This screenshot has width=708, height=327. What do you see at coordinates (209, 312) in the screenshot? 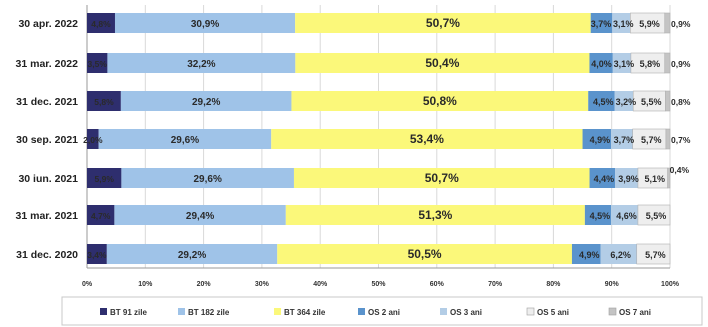
I see `legend-label: BT 182 zile` at bounding box center [209, 312].